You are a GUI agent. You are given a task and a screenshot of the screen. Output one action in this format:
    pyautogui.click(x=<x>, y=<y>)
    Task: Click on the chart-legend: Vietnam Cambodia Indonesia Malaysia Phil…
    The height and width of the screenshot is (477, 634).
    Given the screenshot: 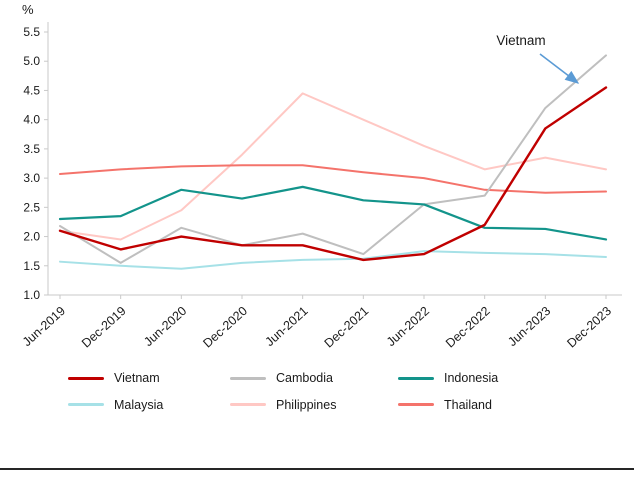 What is the action you would take?
    pyautogui.click(x=318, y=391)
    